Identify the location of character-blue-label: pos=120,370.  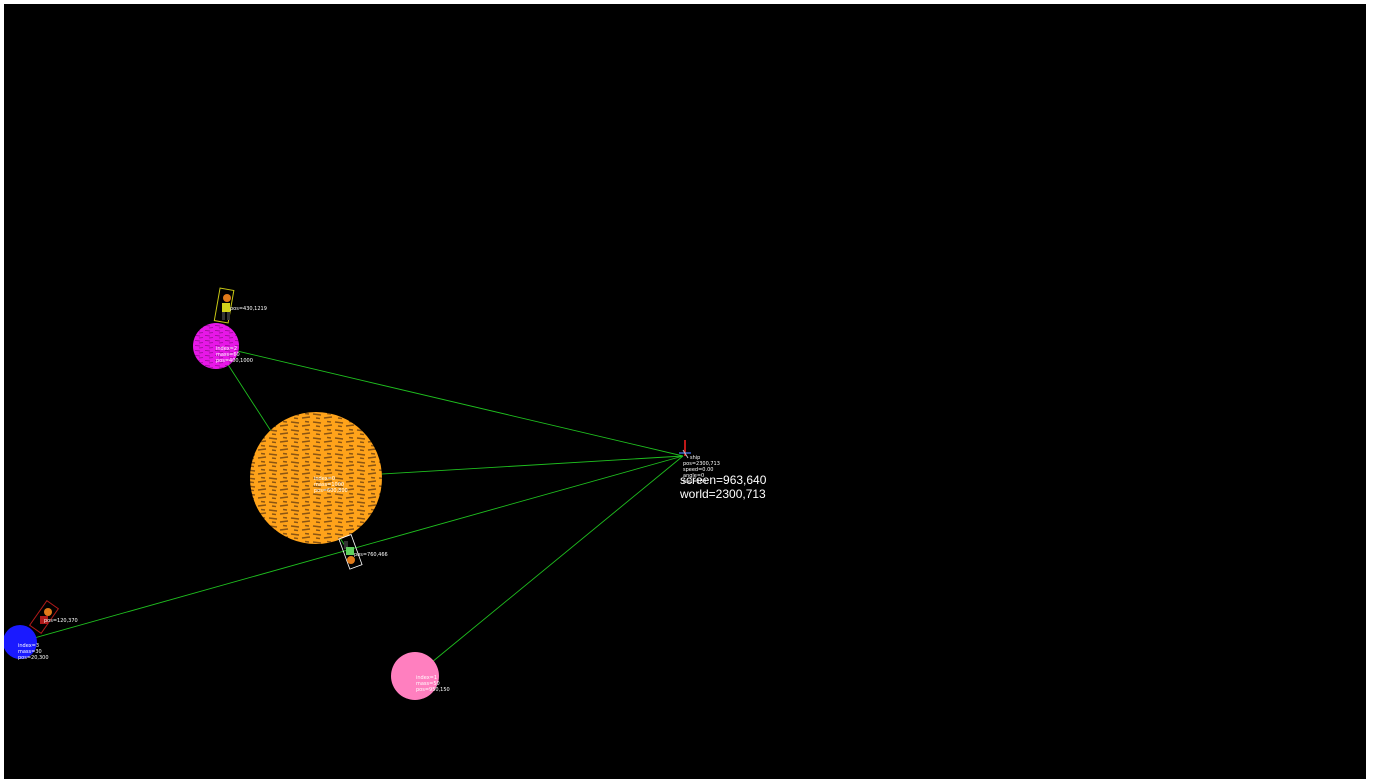
(61, 621).